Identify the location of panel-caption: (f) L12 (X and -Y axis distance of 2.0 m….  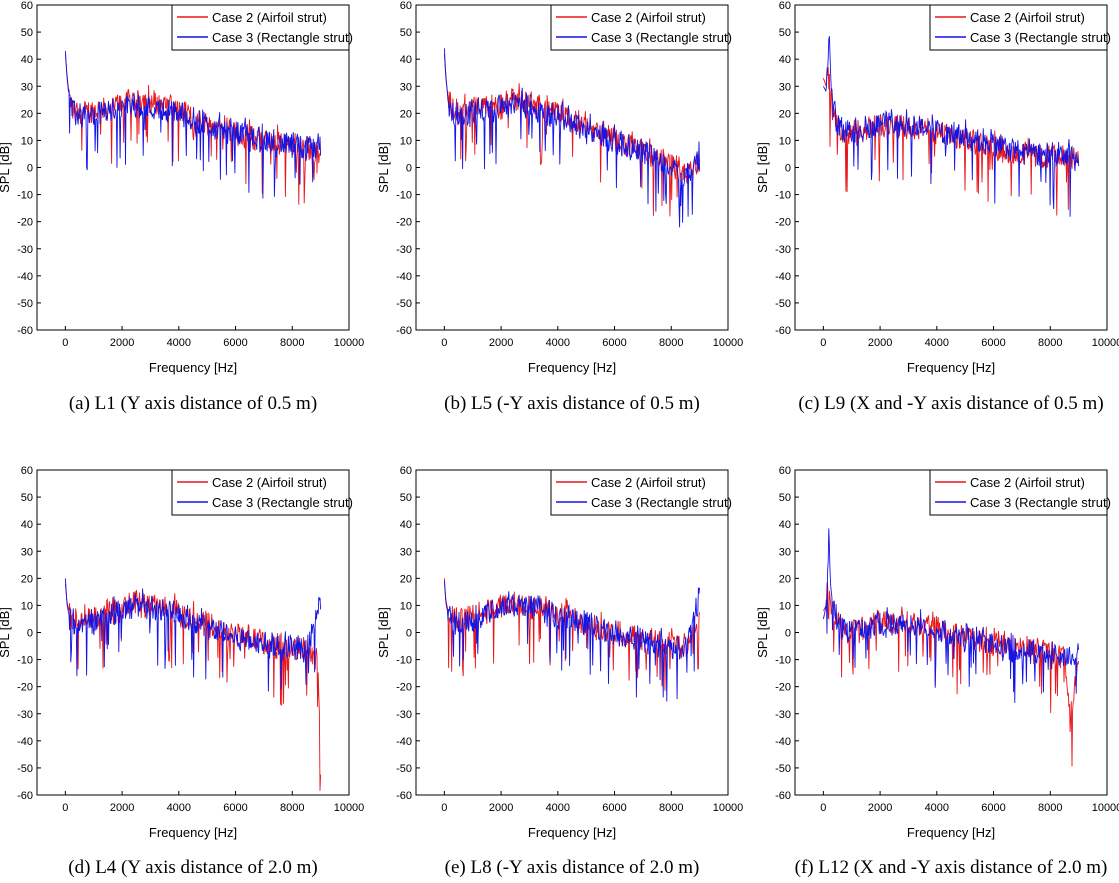
(951, 867).